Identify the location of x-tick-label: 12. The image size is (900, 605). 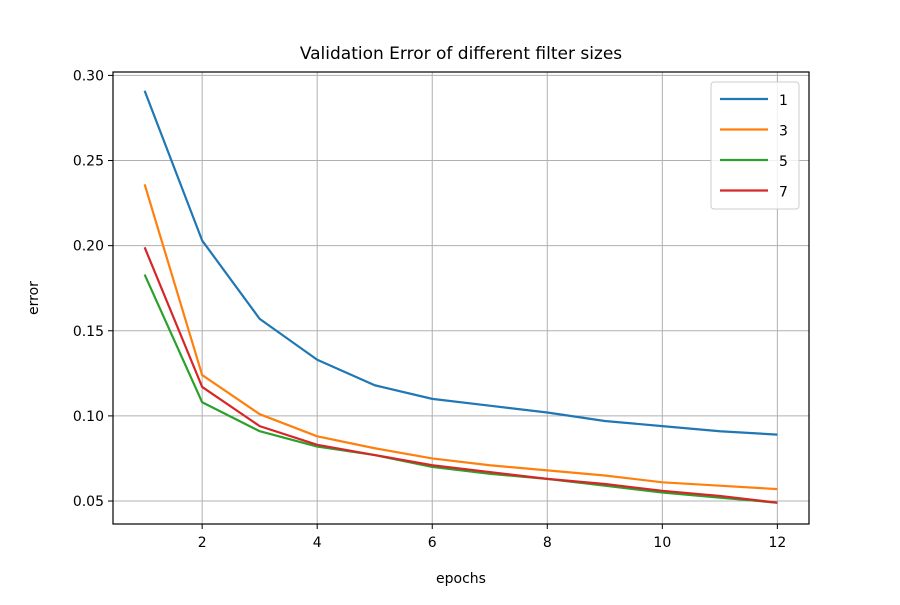
(777, 543).